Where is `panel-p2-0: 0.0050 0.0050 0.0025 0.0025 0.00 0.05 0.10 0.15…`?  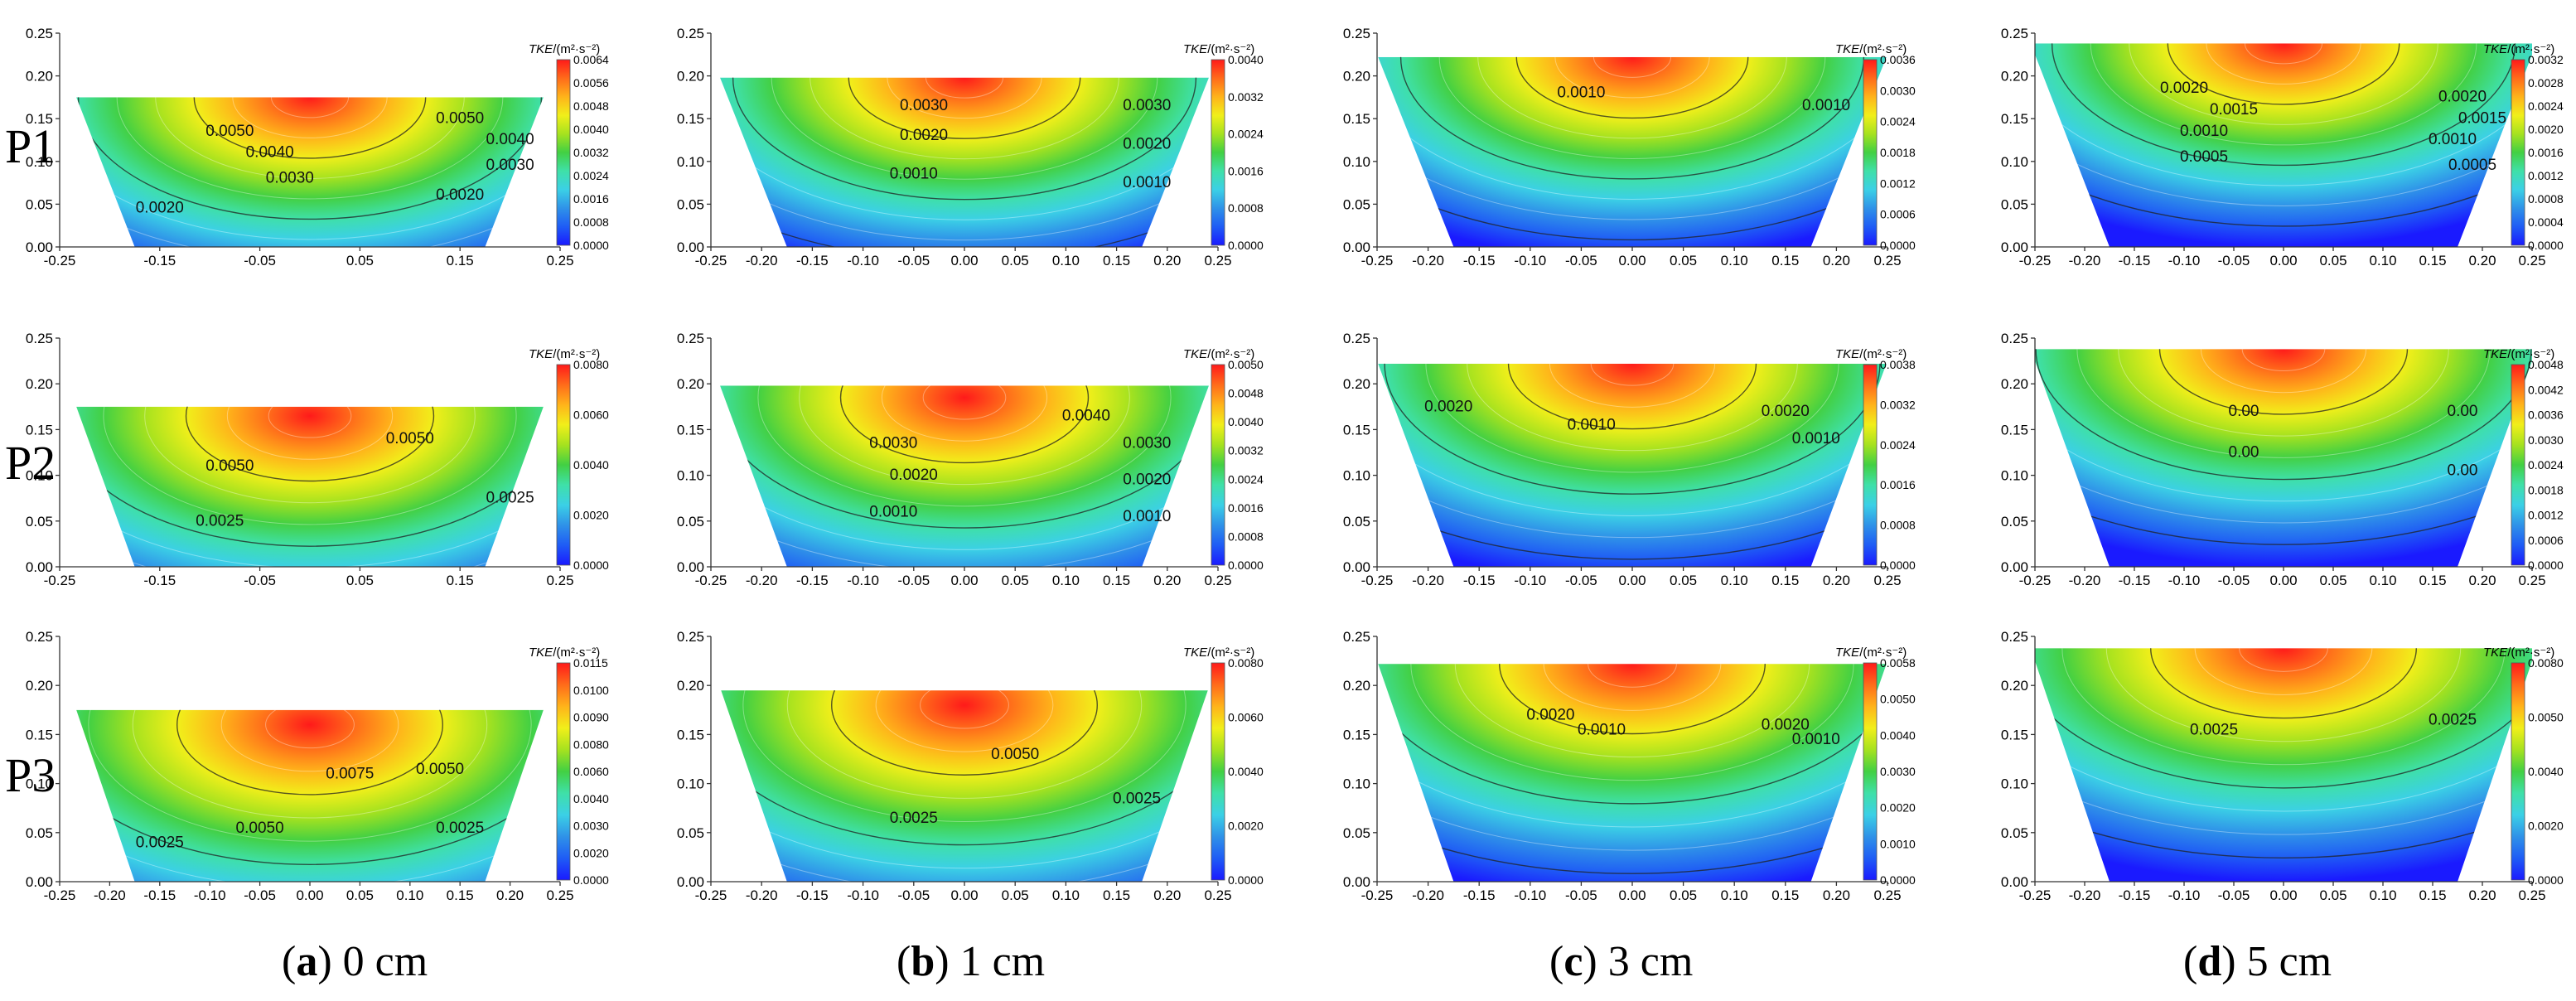 panel-p2-0: 0.0050 0.0050 0.0025 0.0025 0.00 0.05 0.10 0.15… is located at coordinates (317, 460).